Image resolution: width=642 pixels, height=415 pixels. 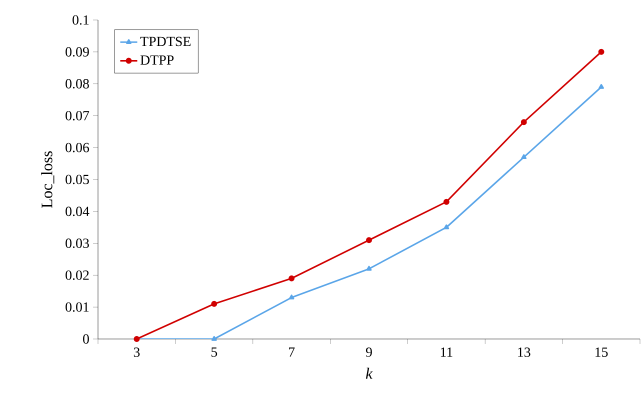 What do you see at coordinates (77, 52) in the screenshot?
I see `y-tick-label: 0.09` at bounding box center [77, 52].